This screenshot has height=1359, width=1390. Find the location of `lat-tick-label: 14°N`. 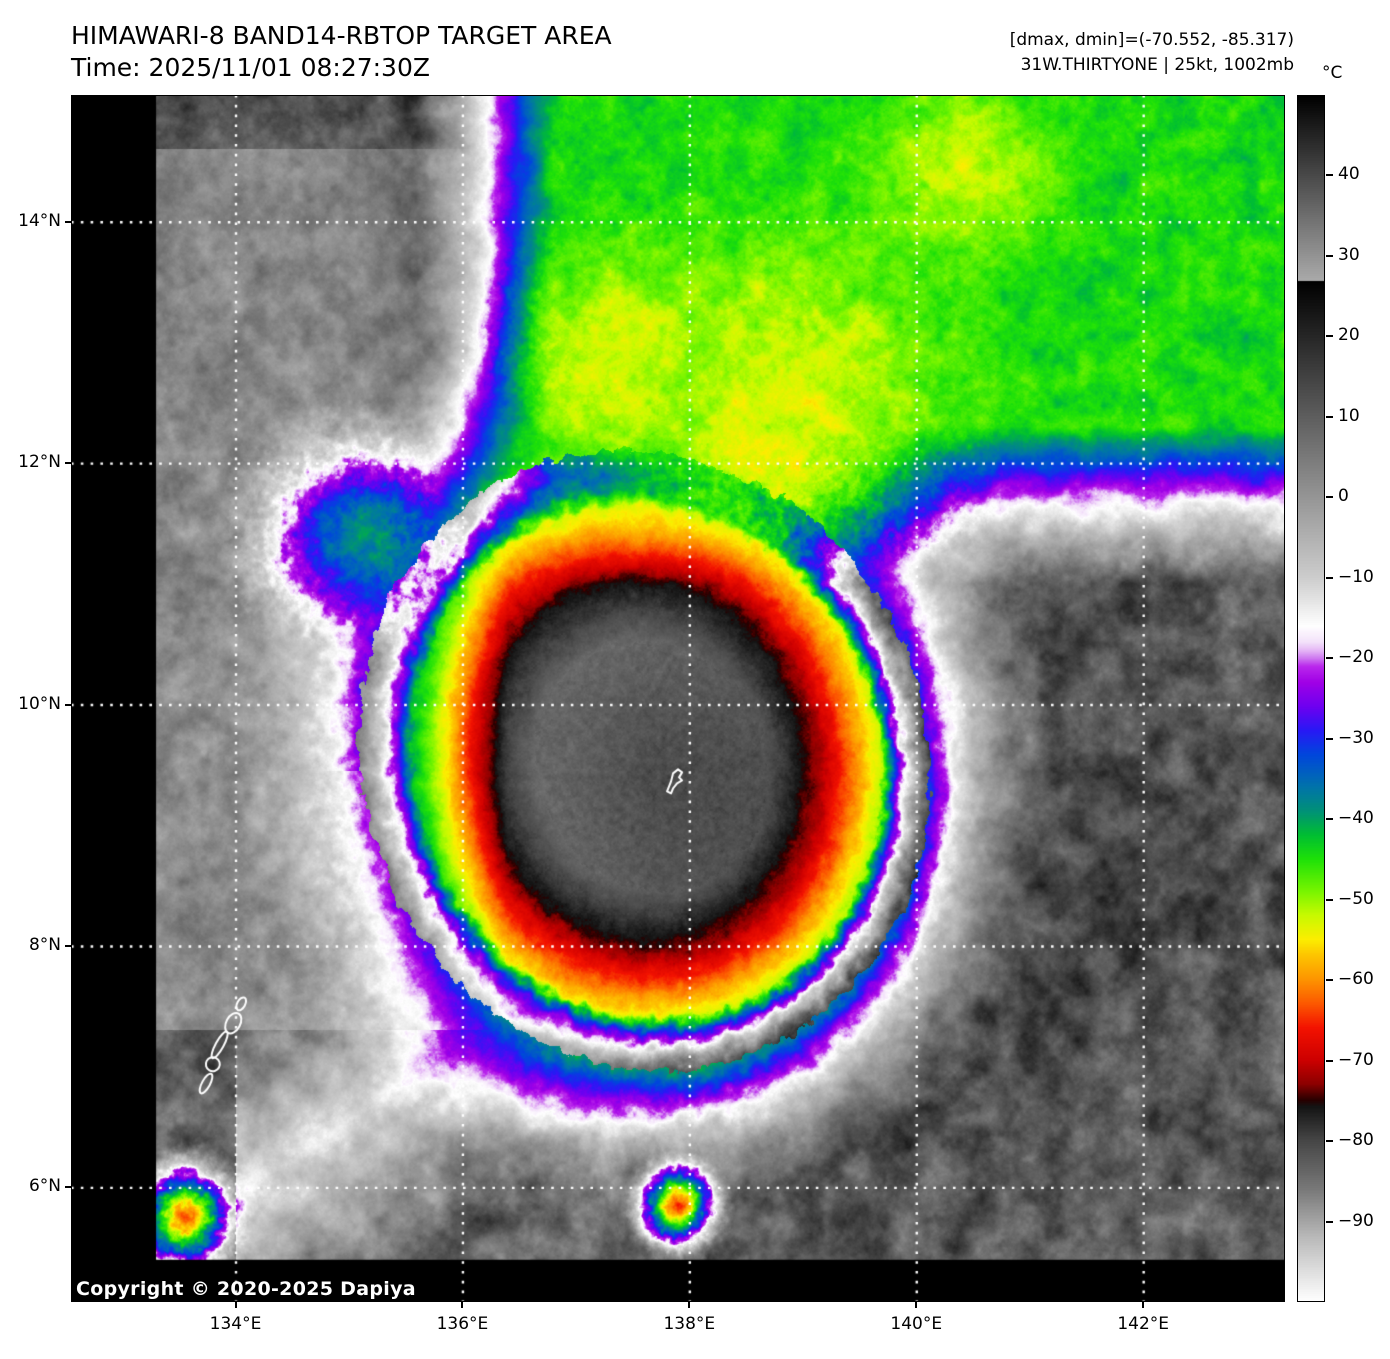

lat-tick-label: 14°N is located at coordinates (39, 220).